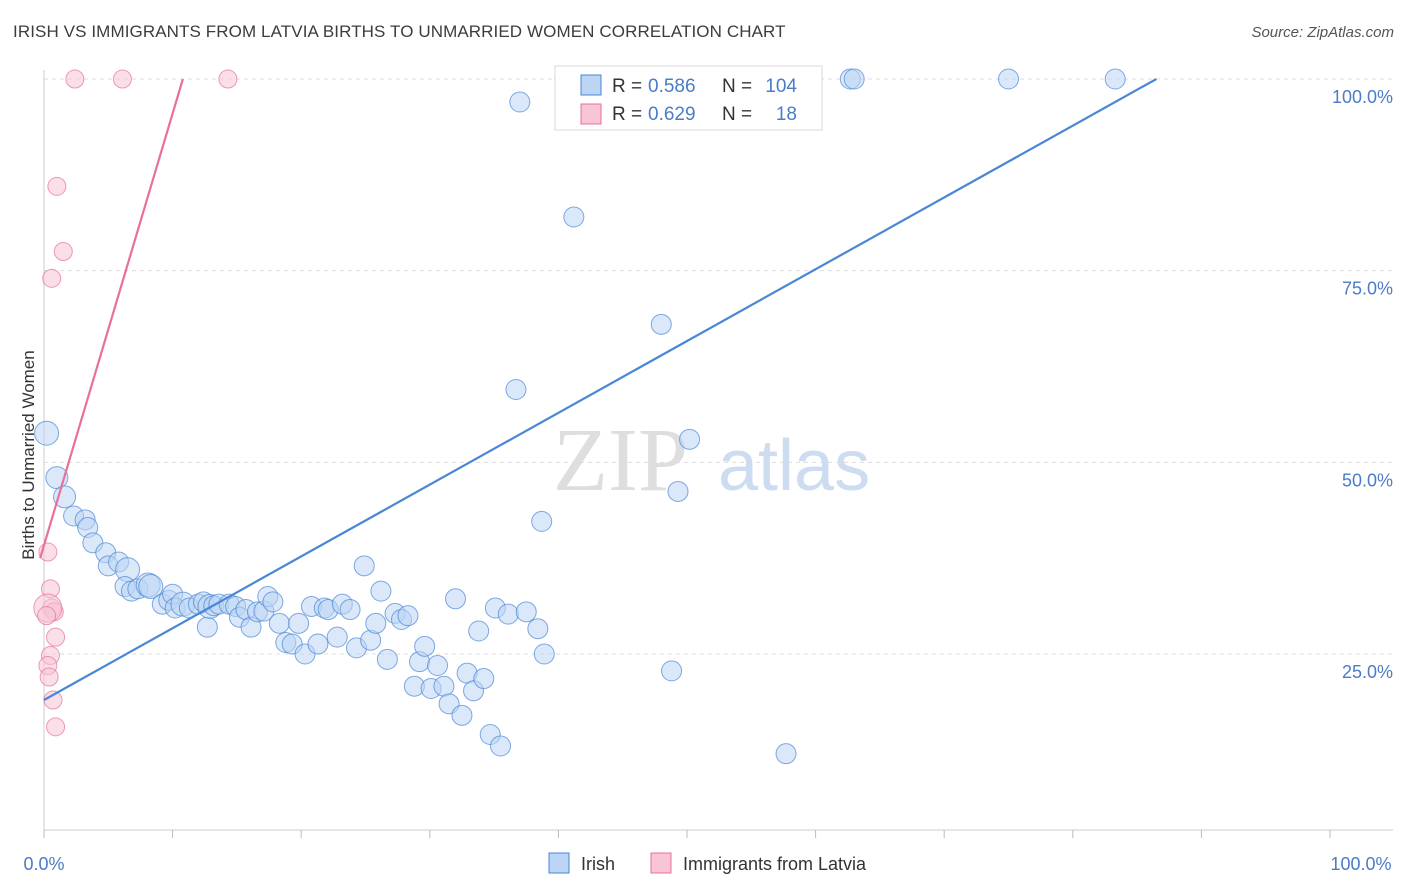  I want to click on x-tick-label-max: 100.0%, so click(1360, 864).